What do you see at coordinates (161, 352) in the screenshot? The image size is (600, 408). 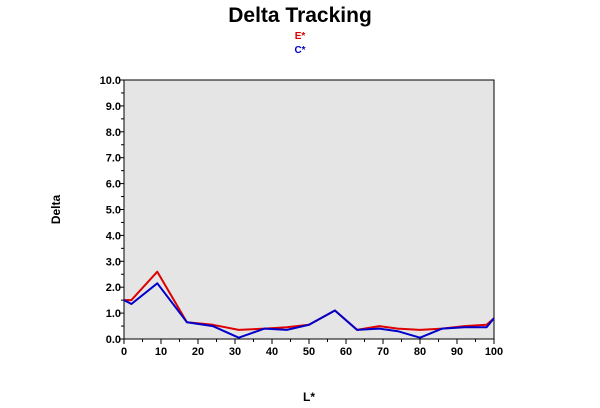 I see `x-tick-label: 10` at bounding box center [161, 352].